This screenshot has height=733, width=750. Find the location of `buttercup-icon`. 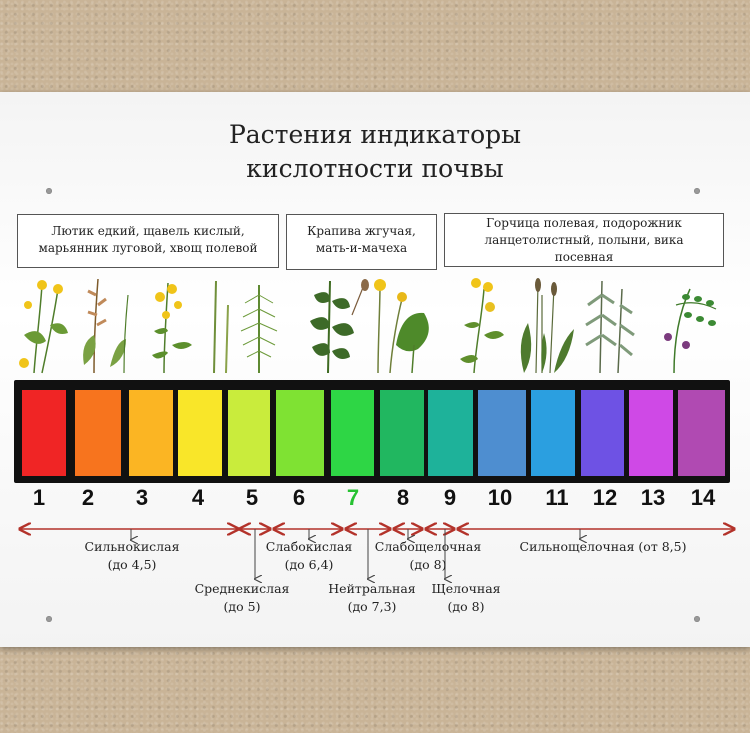

buttercup-icon is located at coordinates (43, 327).